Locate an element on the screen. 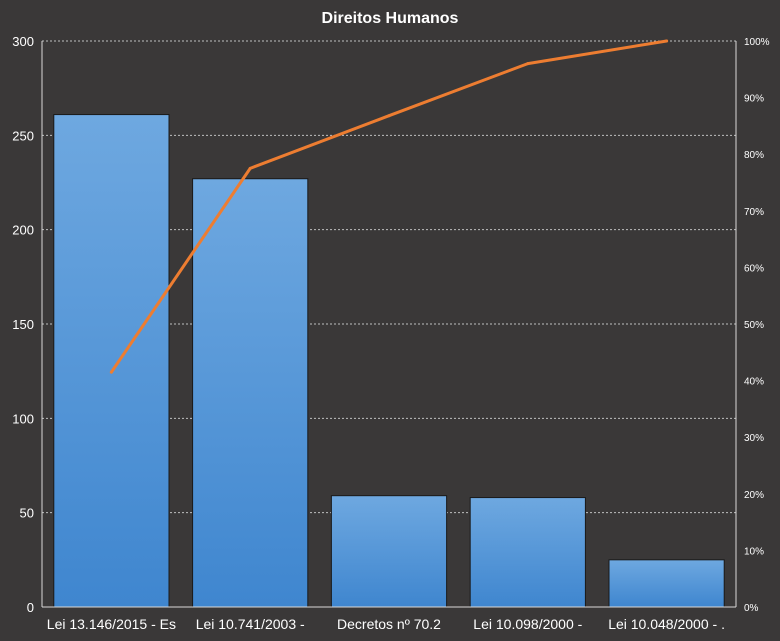 This screenshot has width=780, height=641. x-tick-label: Lei 10.741/2003 - is located at coordinates (250, 624).